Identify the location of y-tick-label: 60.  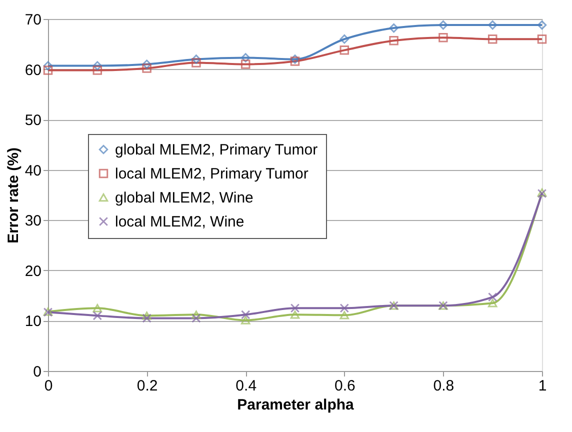
(33, 70).